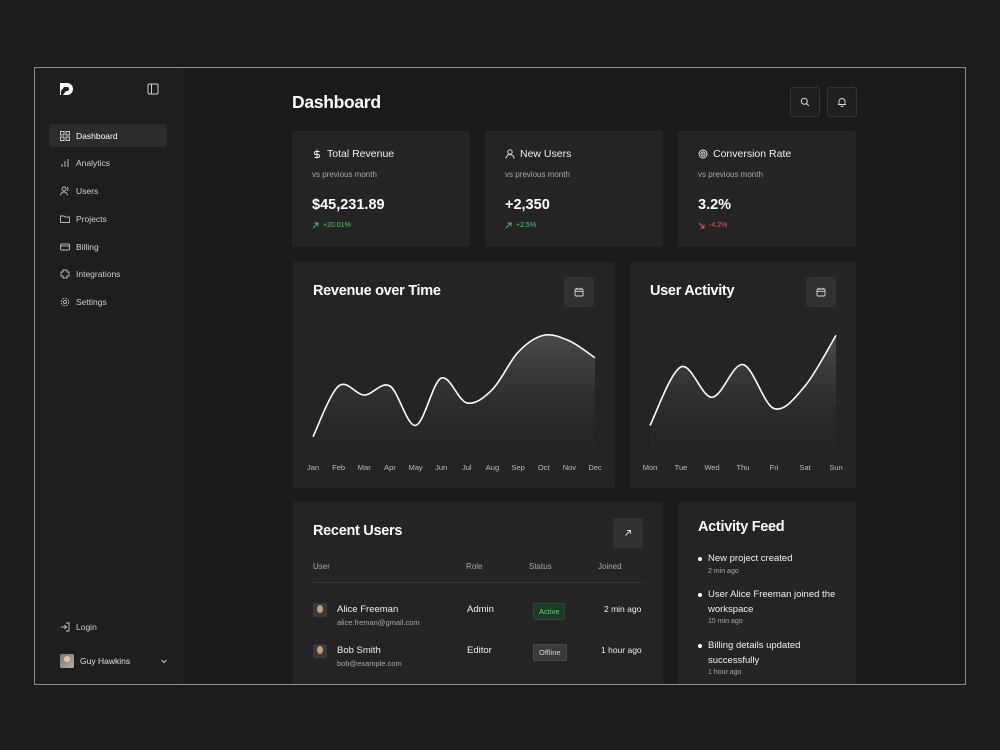 The height and width of the screenshot is (750, 1000). Describe the element at coordinates (544, 467) in the screenshot. I see `x-tick-label: Oct` at that location.